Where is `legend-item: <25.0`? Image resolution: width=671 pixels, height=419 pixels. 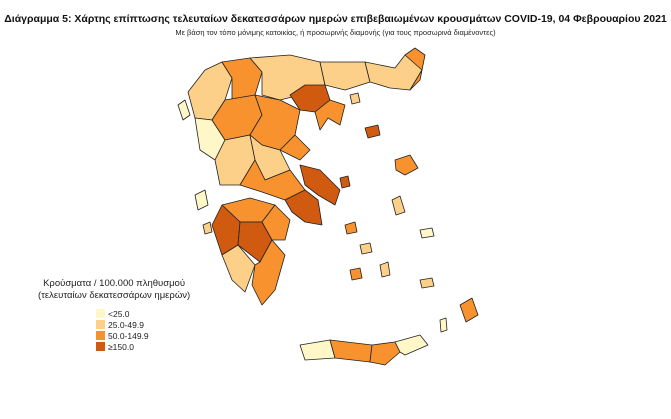
legend-item: <25.0 is located at coordinates (143, 313).